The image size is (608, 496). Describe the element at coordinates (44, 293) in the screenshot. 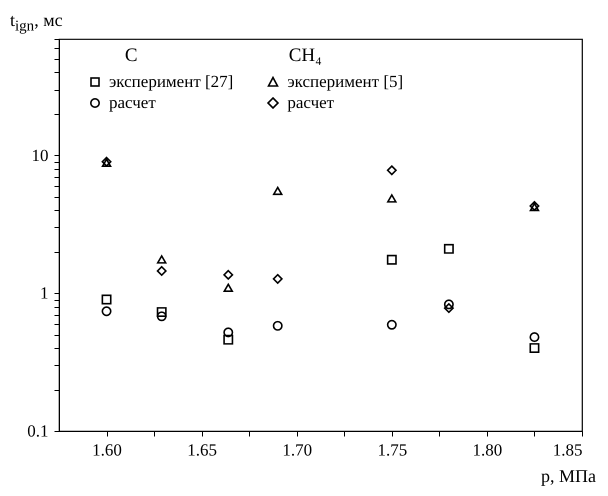

I see `y-tick-label: 1` at that location.